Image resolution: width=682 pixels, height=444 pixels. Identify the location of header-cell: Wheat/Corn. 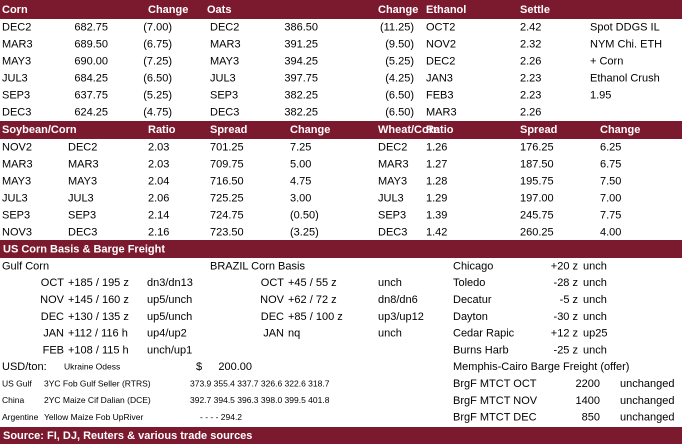
(409, 130).